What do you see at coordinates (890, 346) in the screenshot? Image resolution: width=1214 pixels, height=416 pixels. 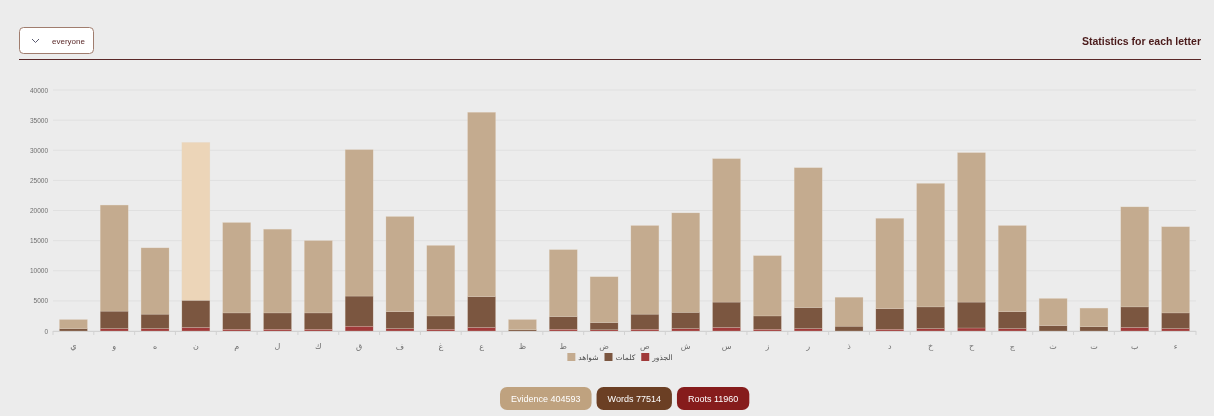 I see `x-tick-label: د` at bounding box center [890, 346].